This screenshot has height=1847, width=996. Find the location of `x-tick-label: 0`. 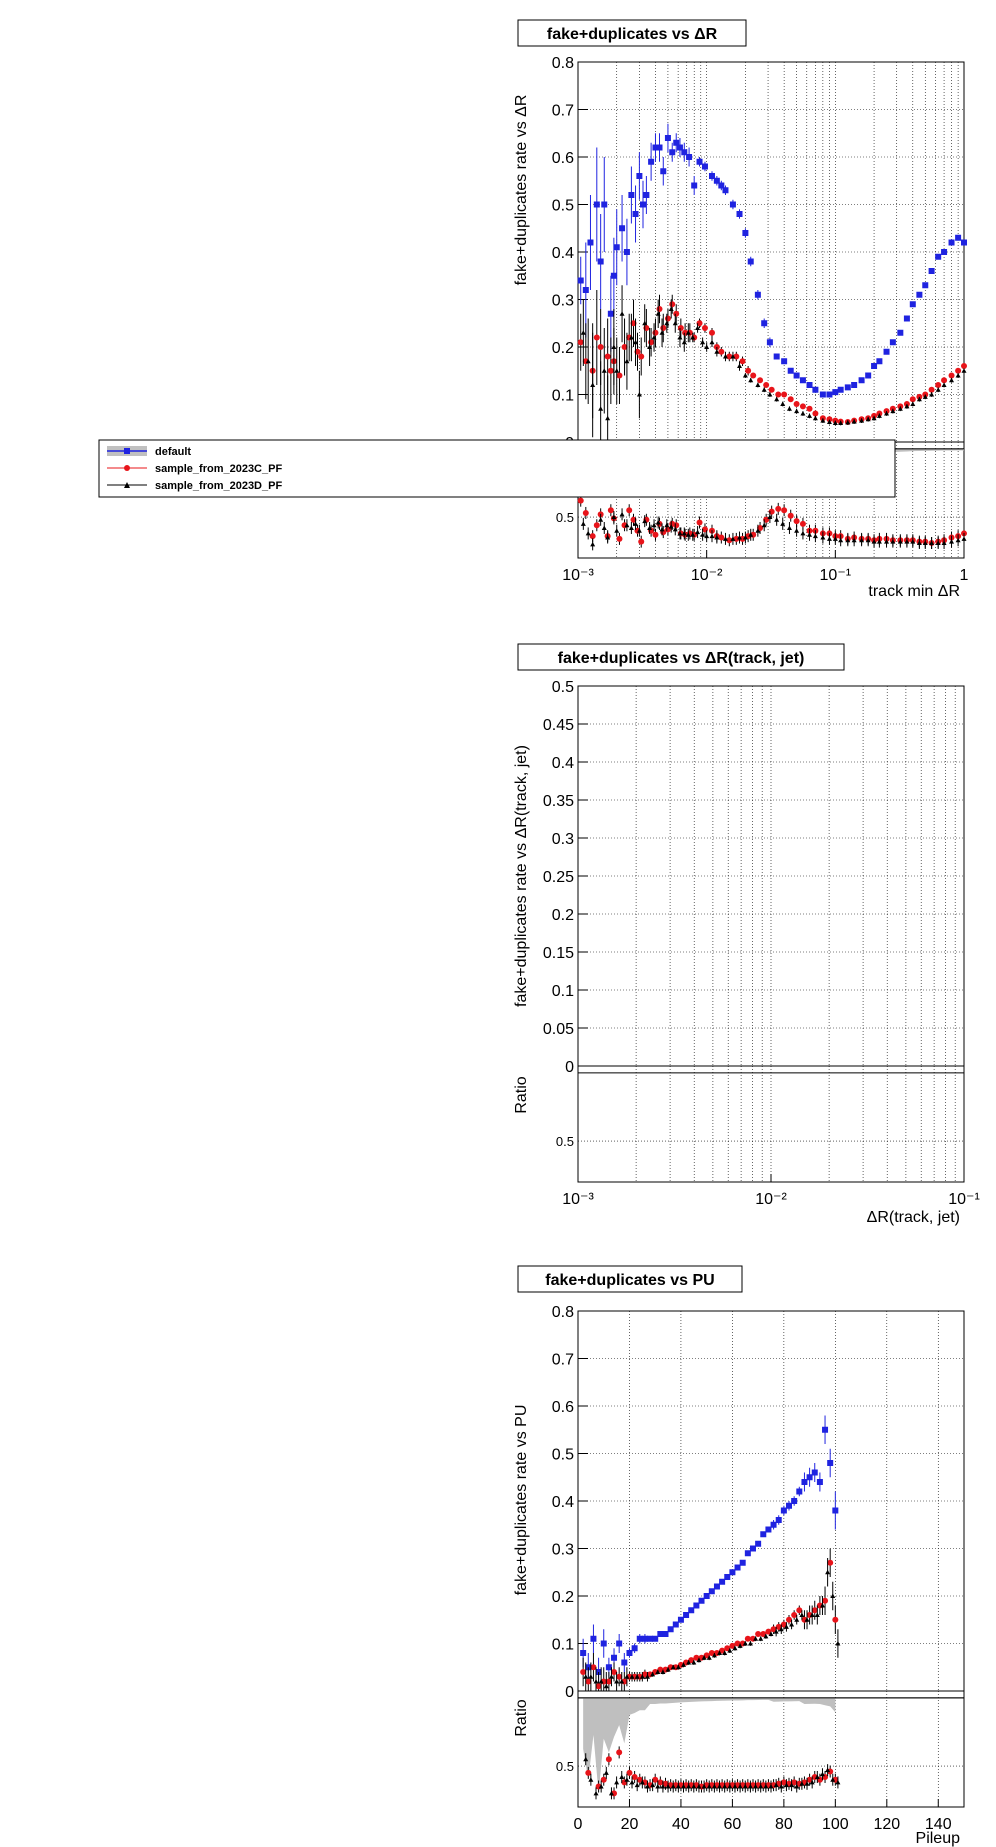

x-tick-label: 0 is located at coordinates (578, 1824).